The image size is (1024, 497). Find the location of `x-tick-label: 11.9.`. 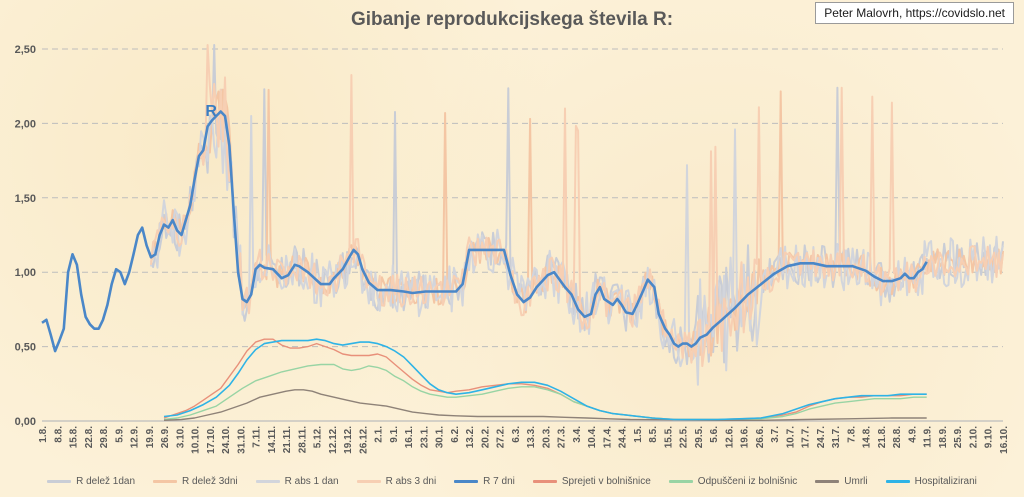

x-tick-label: 11.9. is located at coordinates (928, 437).